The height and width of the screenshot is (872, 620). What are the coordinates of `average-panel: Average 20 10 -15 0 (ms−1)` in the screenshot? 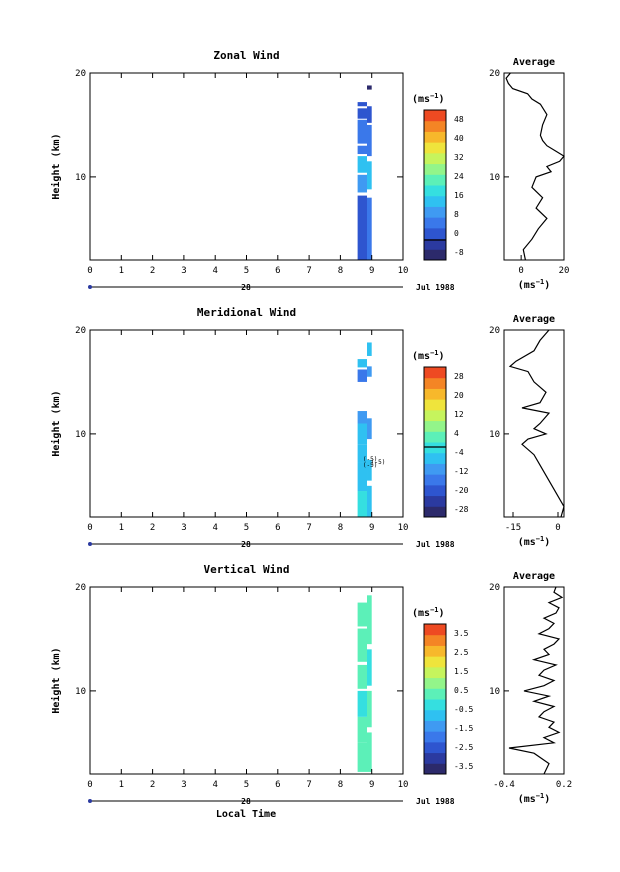 It's located at (527, 431).